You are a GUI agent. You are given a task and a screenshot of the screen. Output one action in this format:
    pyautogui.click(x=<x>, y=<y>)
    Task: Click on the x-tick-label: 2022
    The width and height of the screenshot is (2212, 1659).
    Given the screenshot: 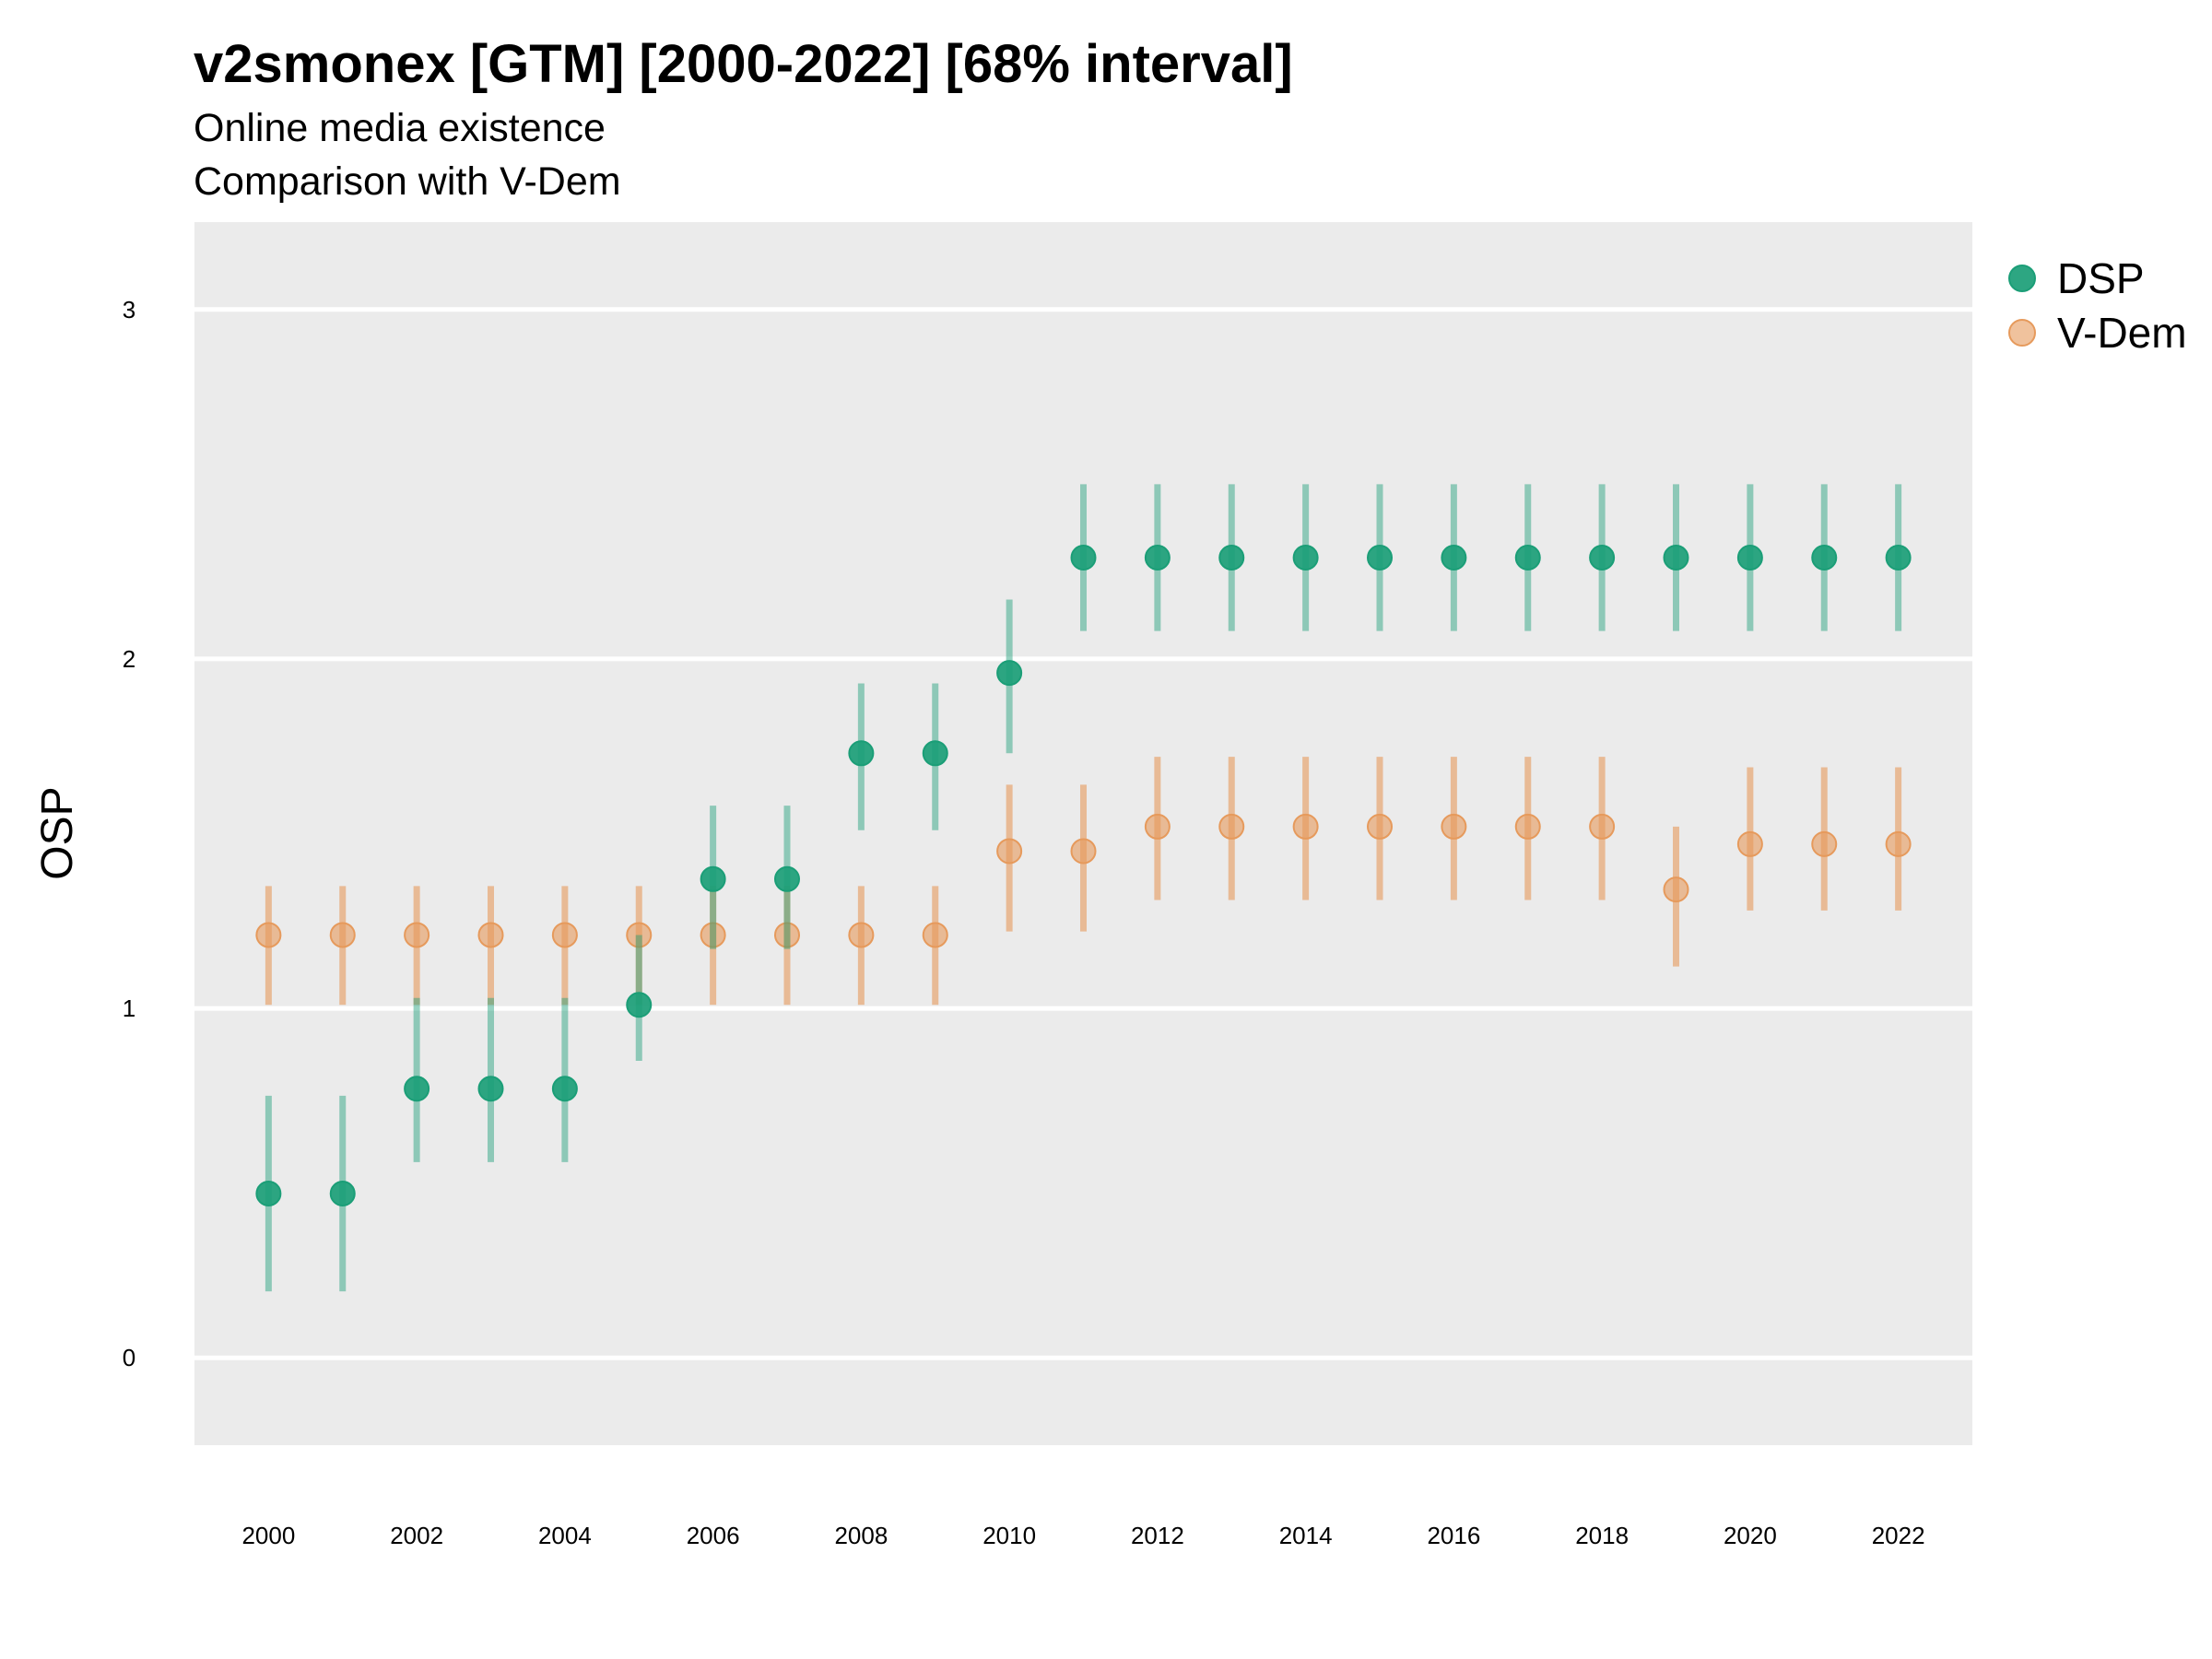 What is the action you would take?
    pyautogui.click(x=1898, y=1535)
    